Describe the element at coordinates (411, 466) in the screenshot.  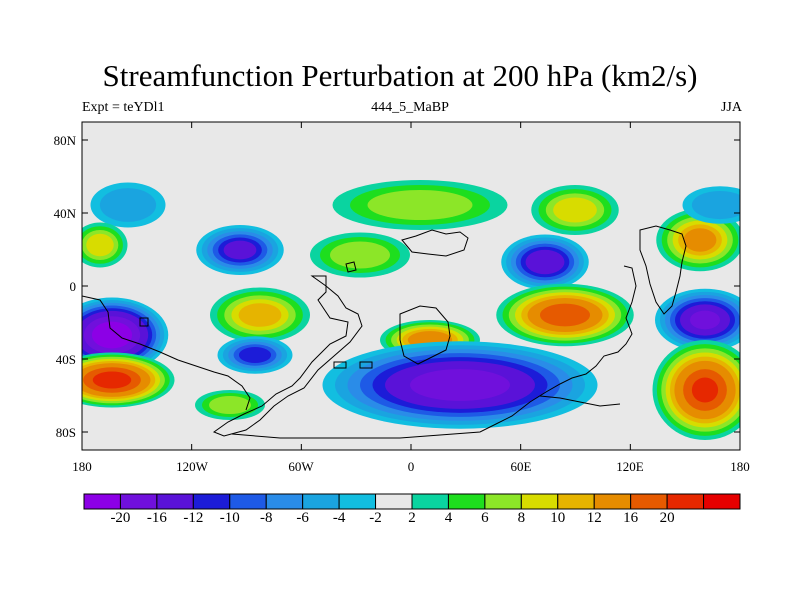
I see `x-tick-0: 0` at that location.